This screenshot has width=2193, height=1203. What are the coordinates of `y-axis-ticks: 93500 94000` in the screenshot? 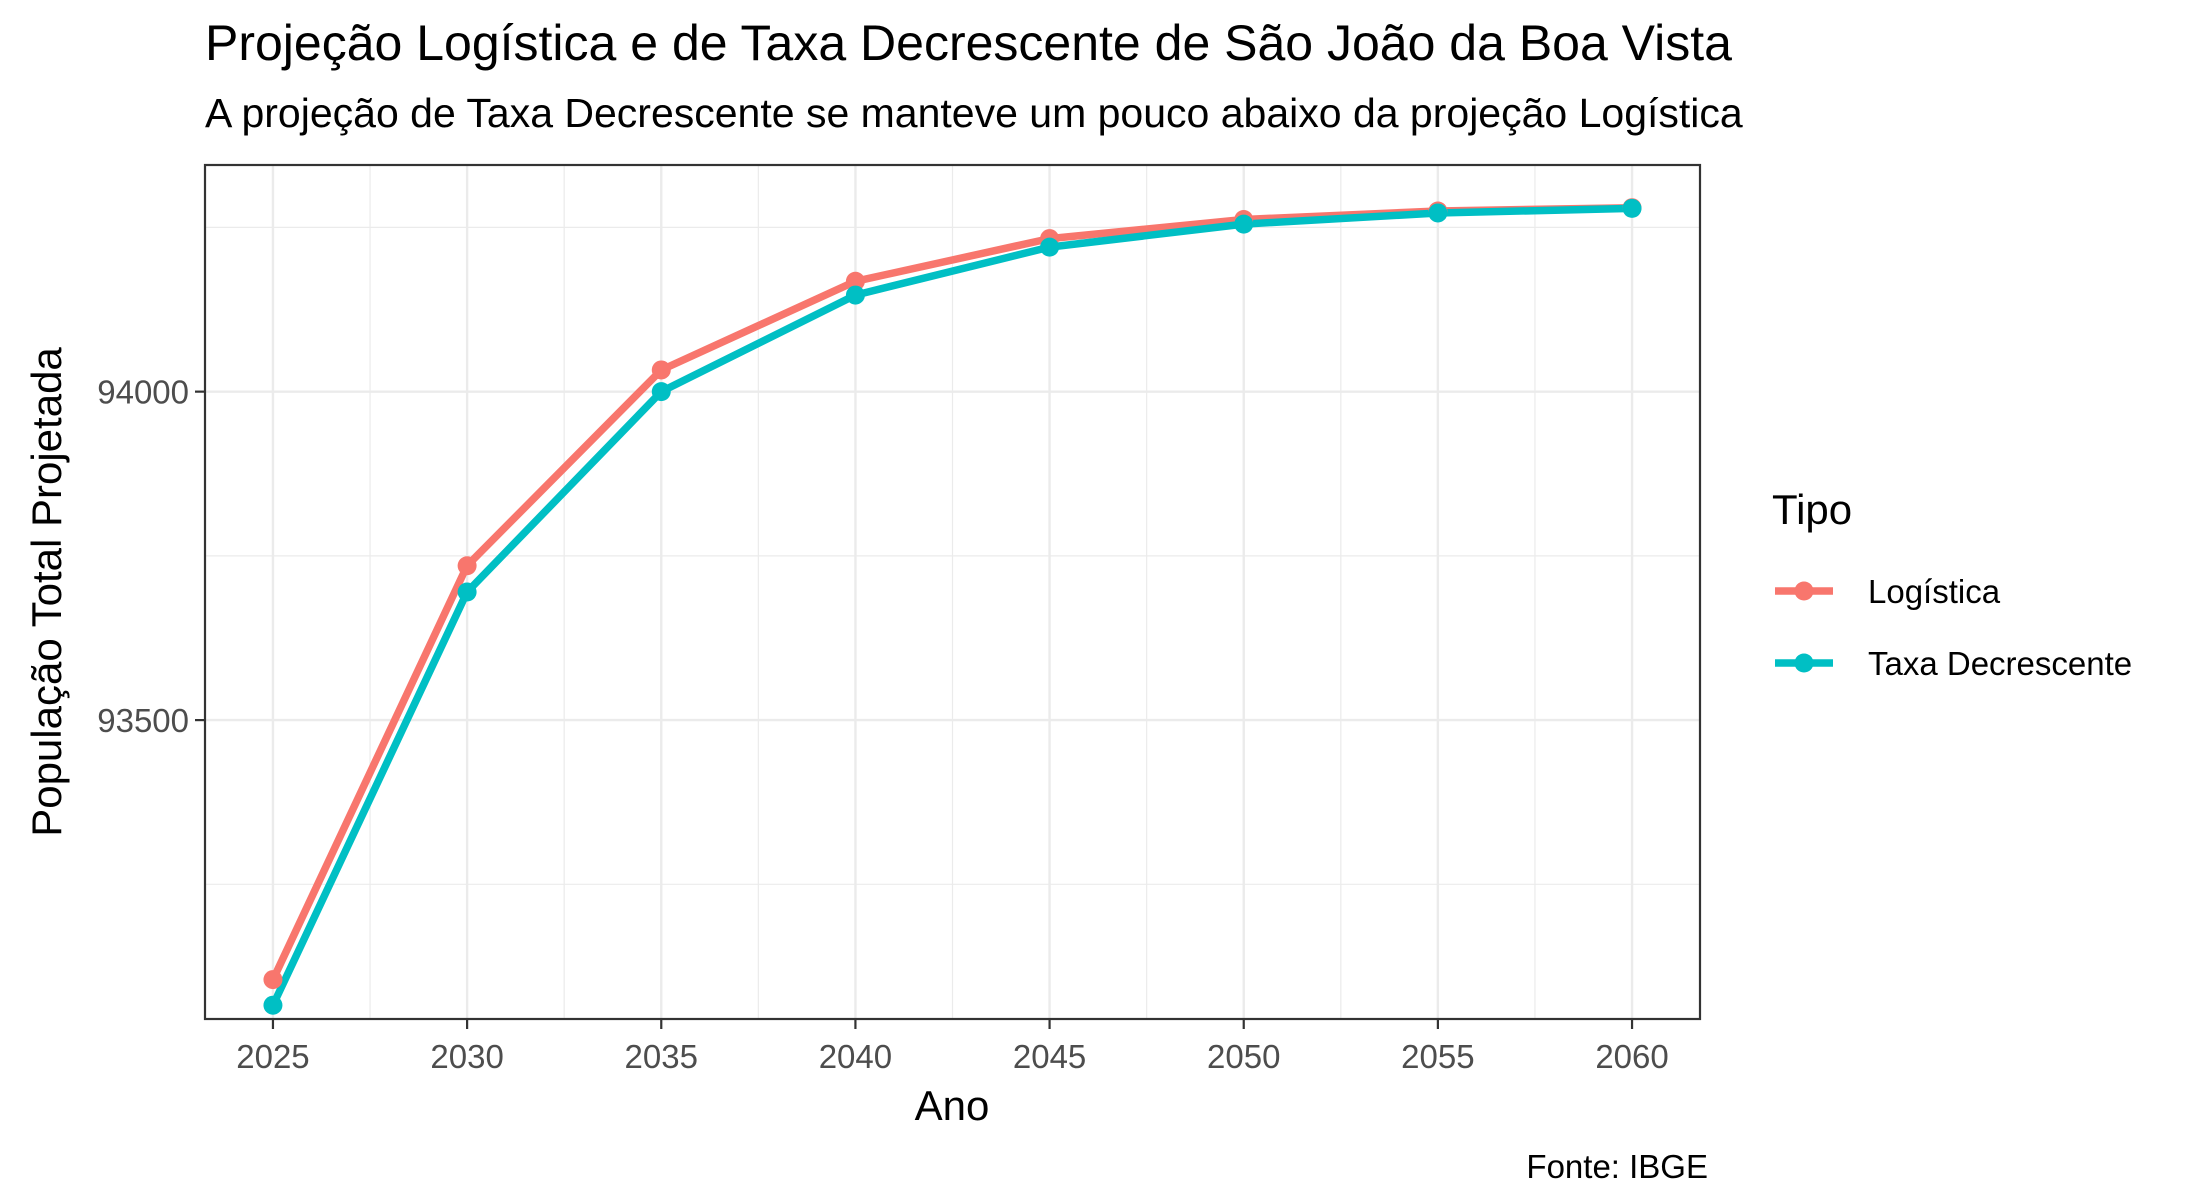 It's located at (151, 556).